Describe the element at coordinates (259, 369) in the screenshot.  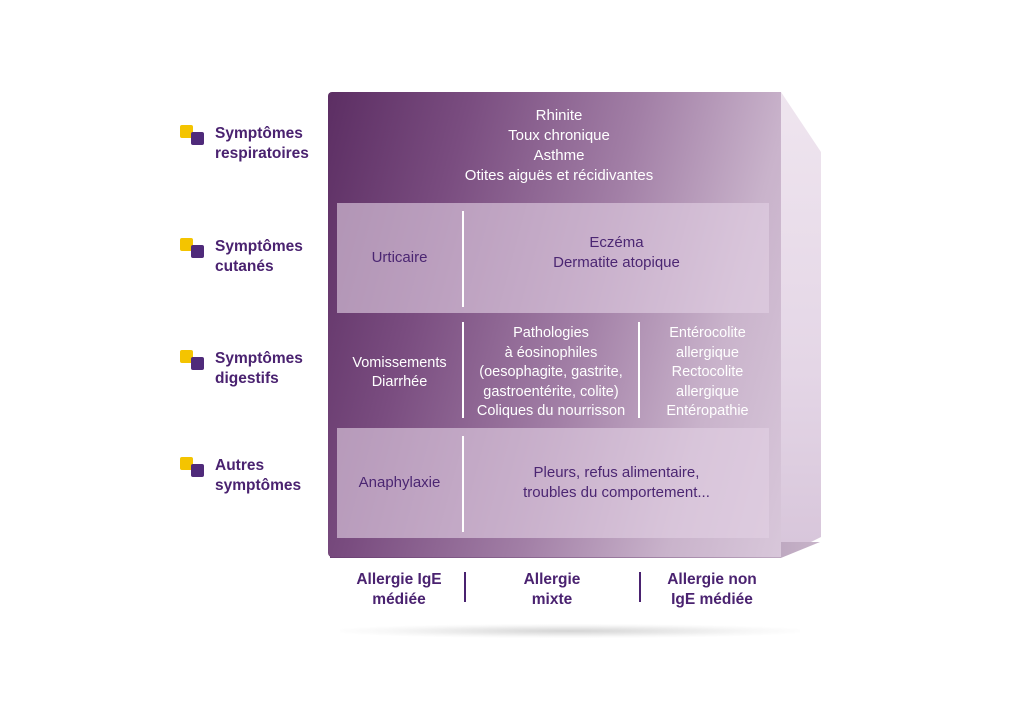
I see `legend-digestive-label: Symptômes digestifs` at that location.